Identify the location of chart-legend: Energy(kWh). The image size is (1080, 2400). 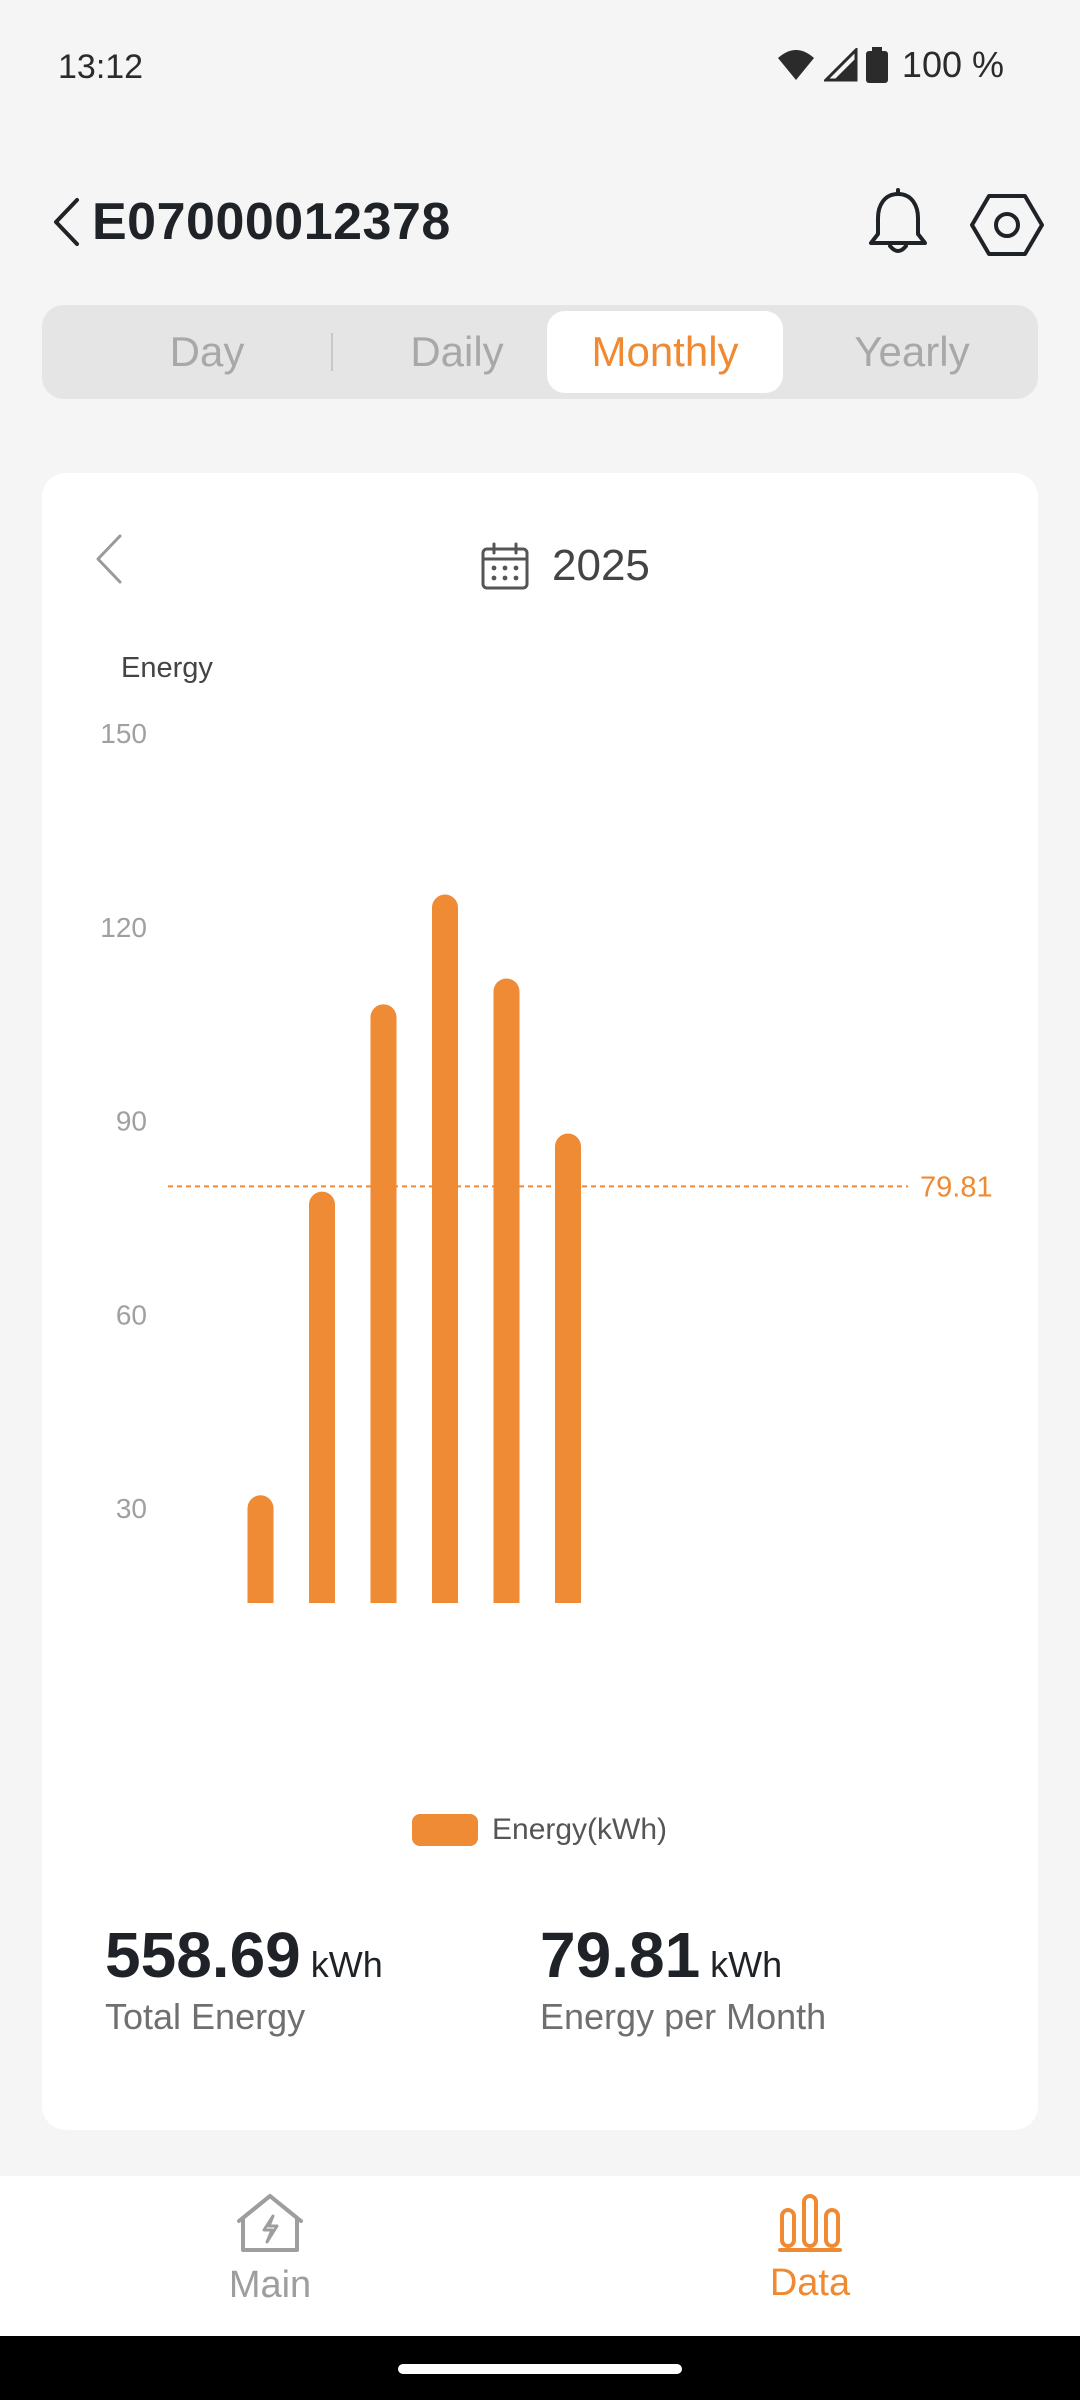
(539, 1830).